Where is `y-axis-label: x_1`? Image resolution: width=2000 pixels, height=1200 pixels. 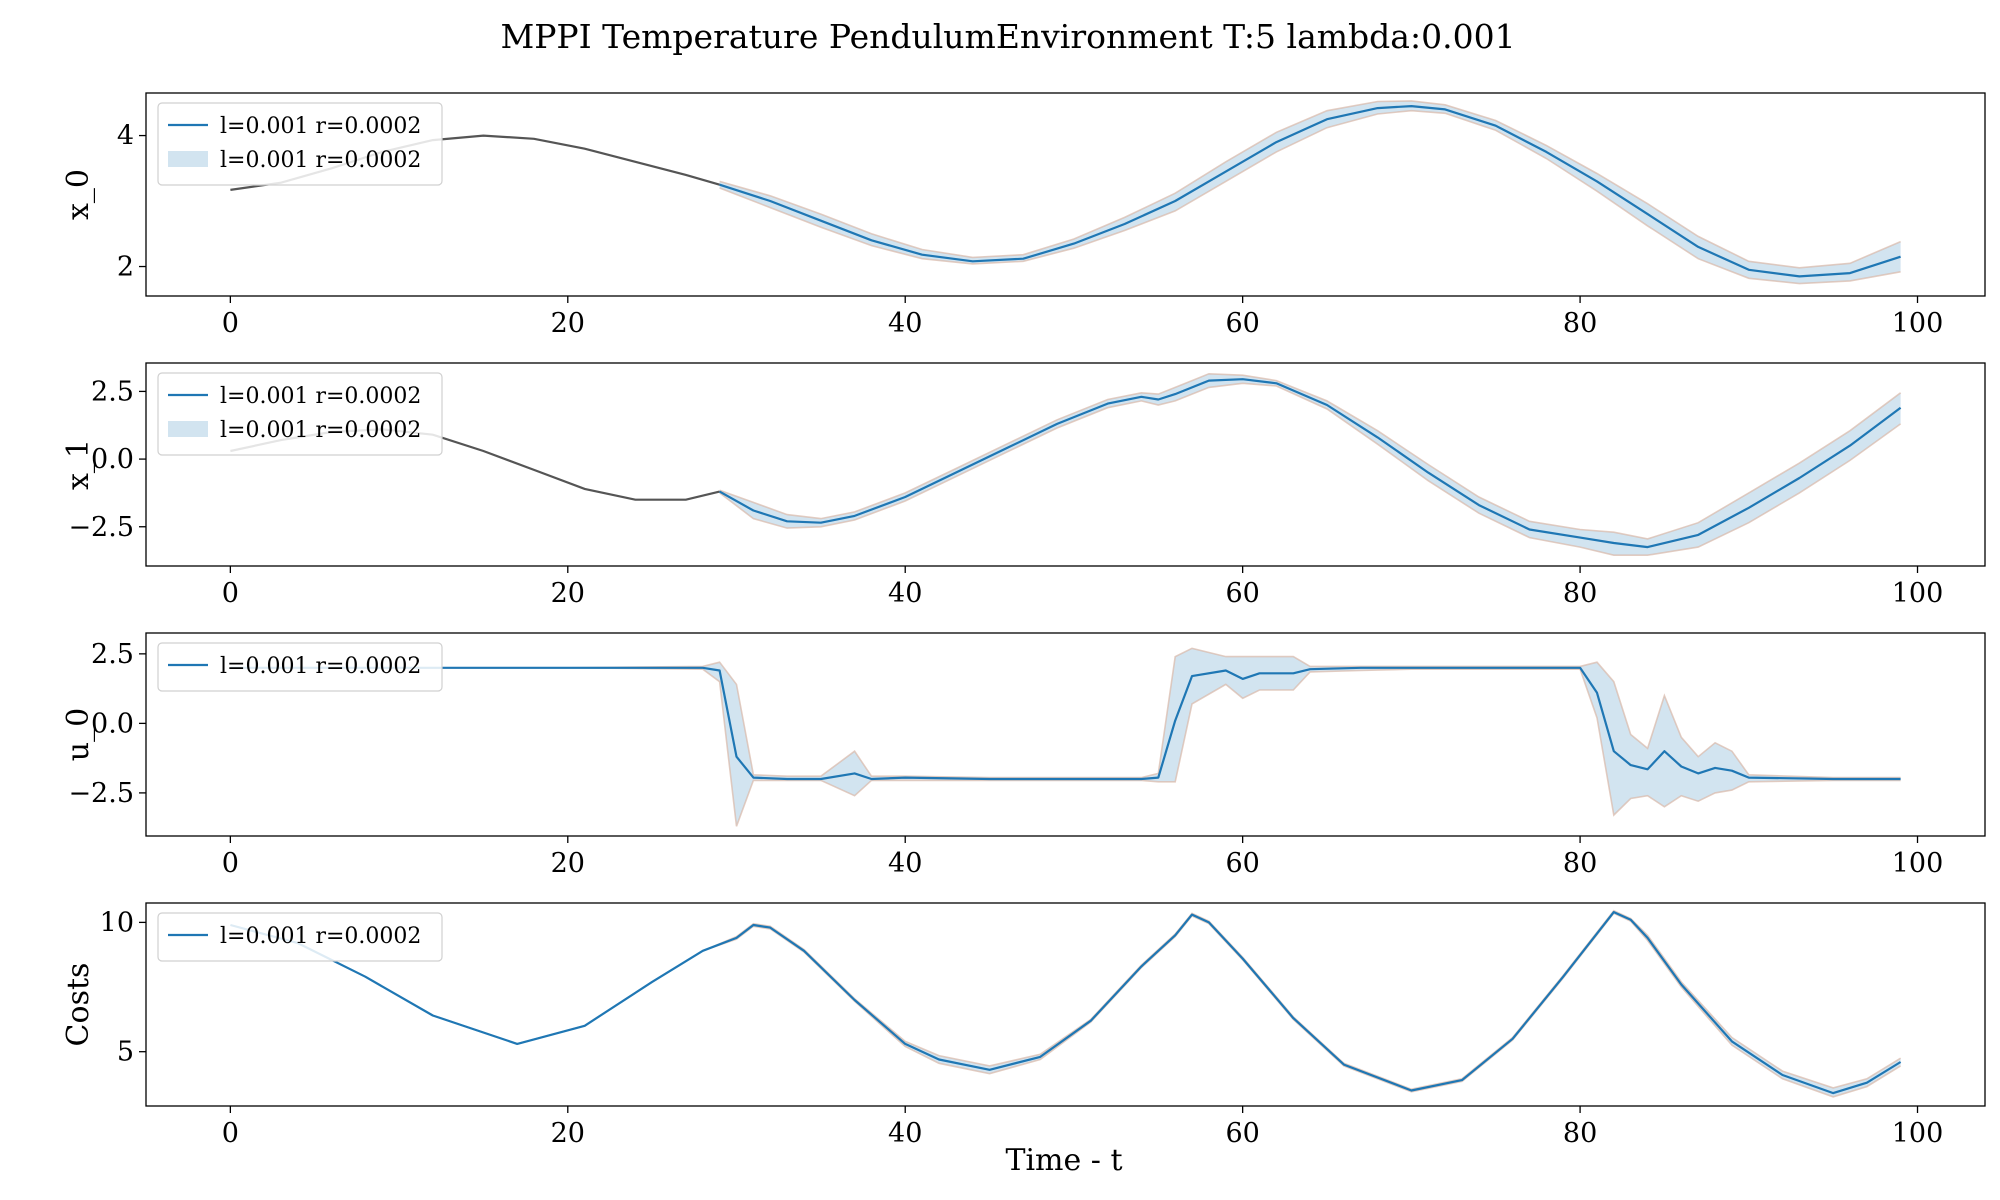
y-axis-label: x_1 is located at coordinates (78, 464).